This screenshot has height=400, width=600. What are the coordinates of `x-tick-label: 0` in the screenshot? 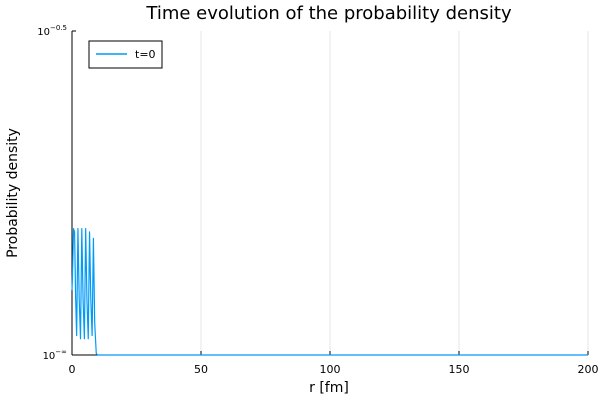 It's located at (72, 369).